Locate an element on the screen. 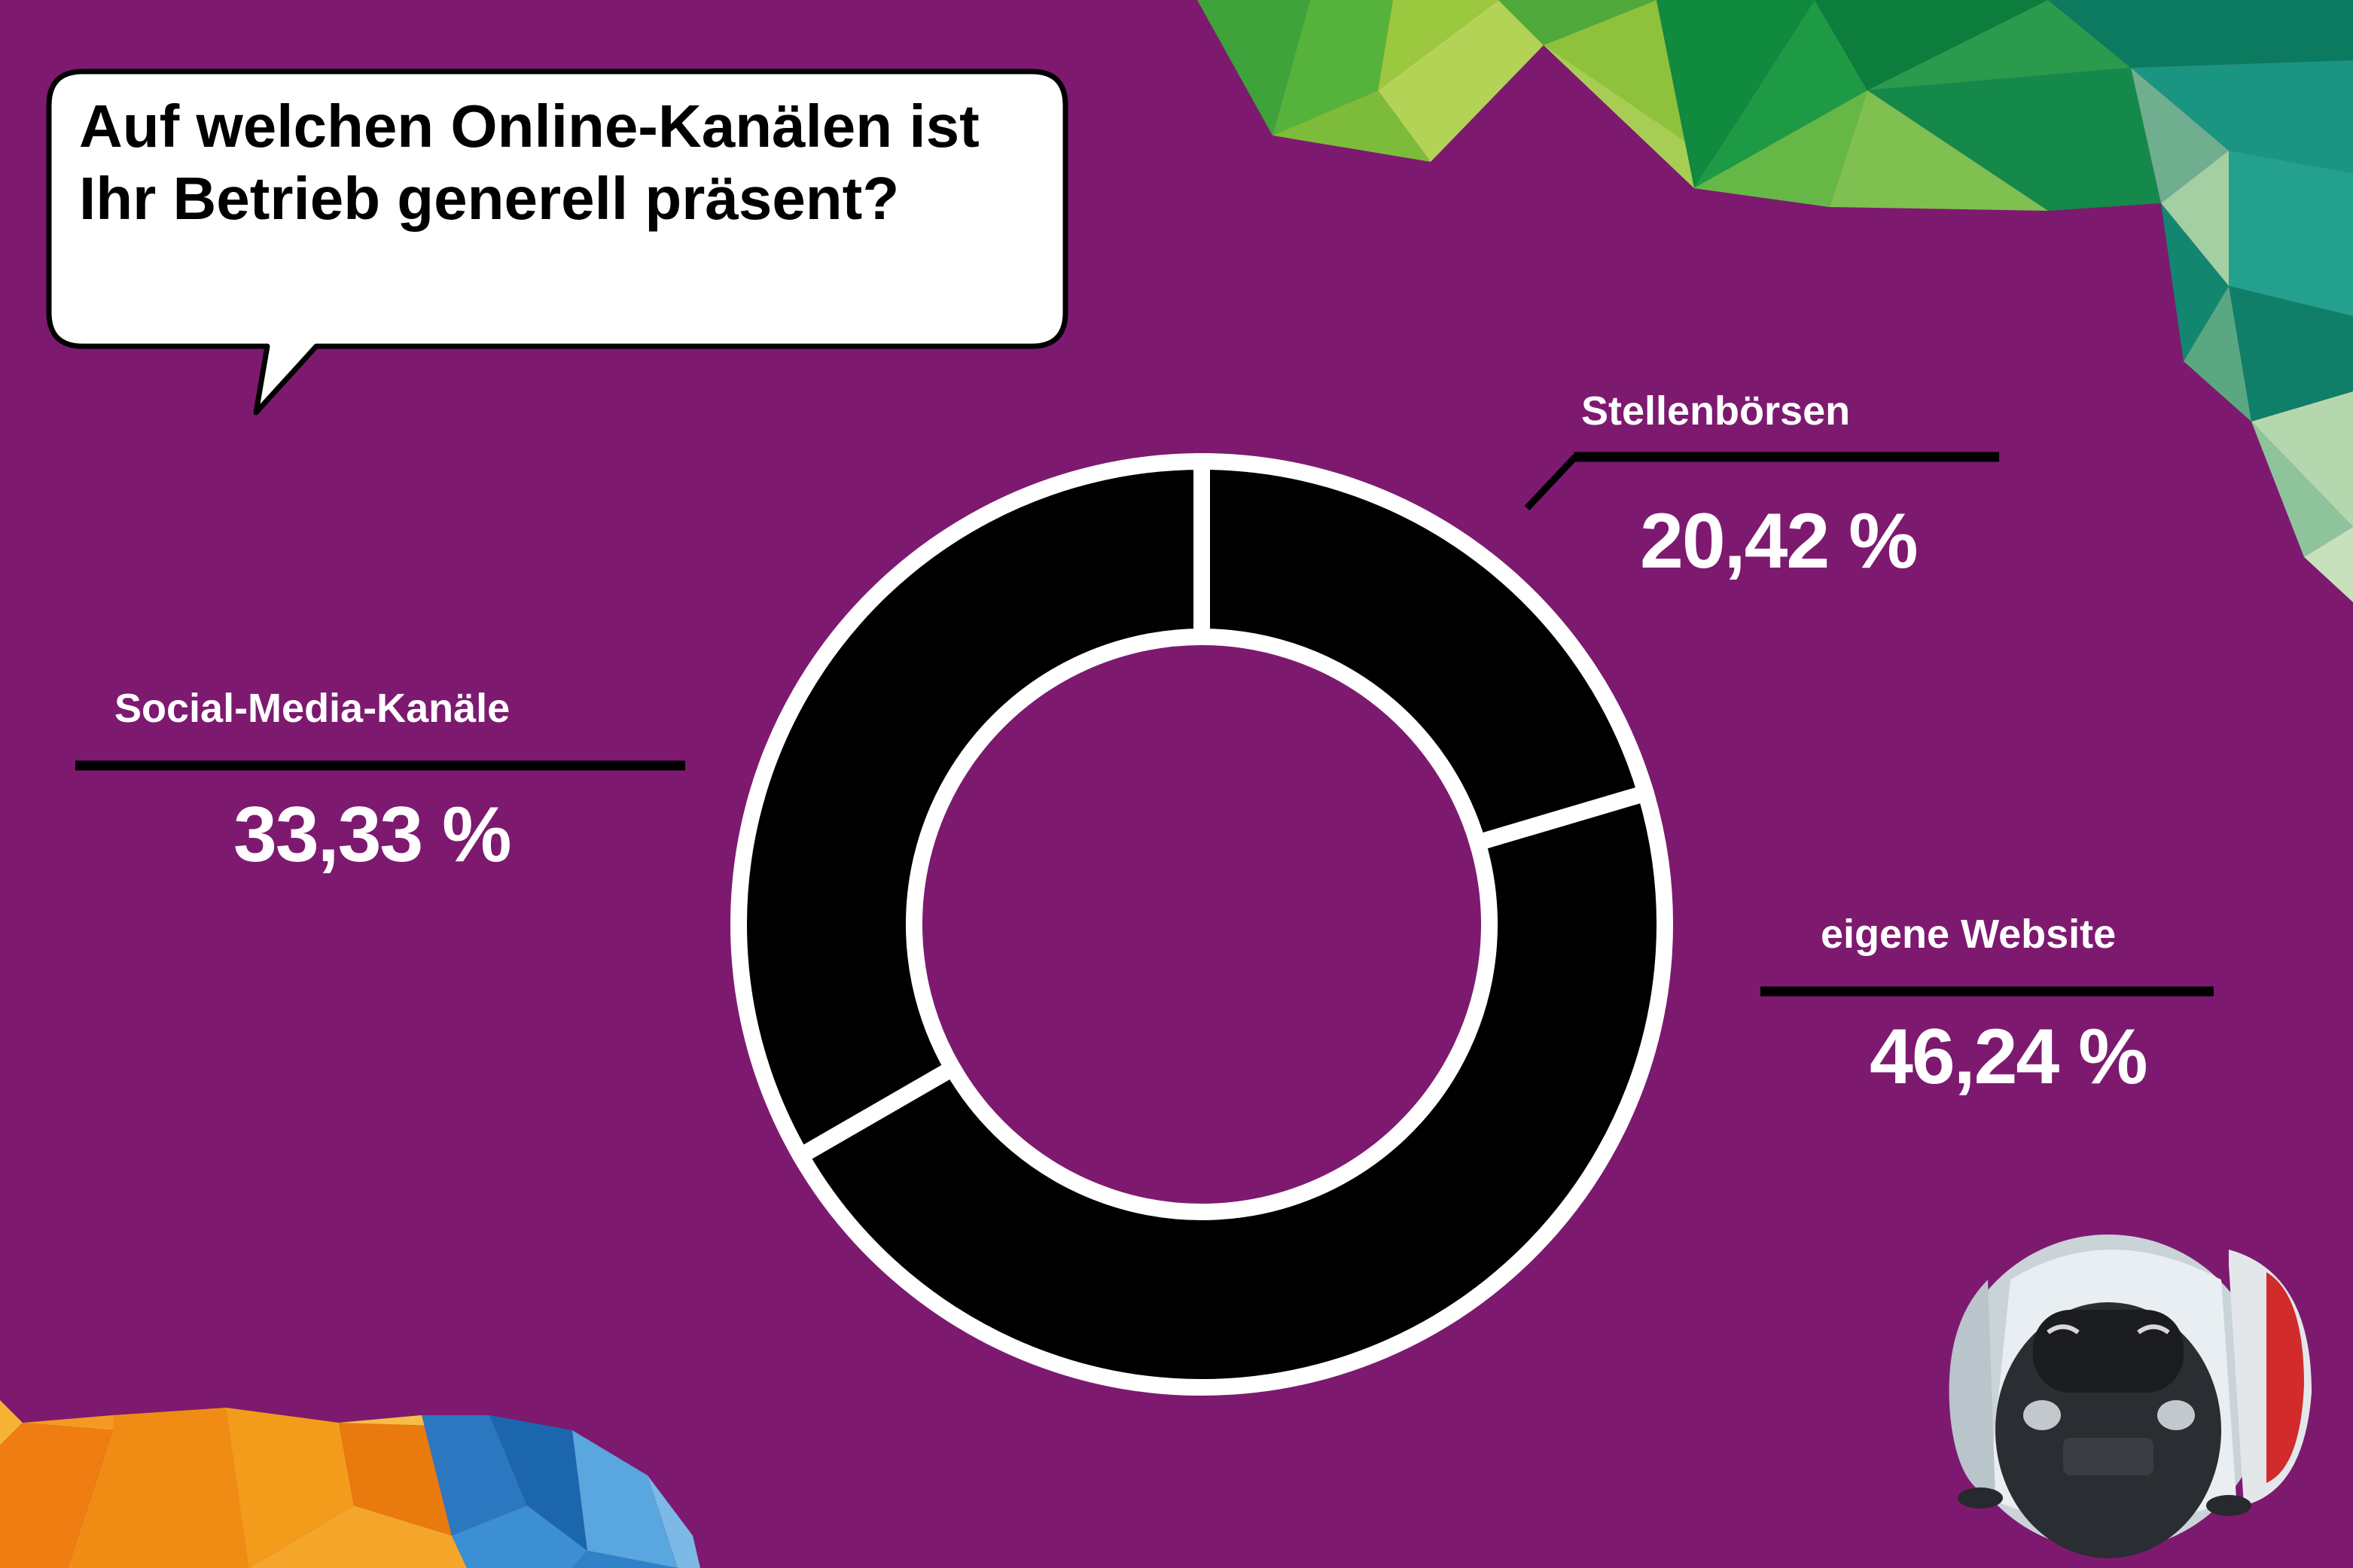  data-label-stellenboersen: 20,42 % is located at coordinates (1779, 541).